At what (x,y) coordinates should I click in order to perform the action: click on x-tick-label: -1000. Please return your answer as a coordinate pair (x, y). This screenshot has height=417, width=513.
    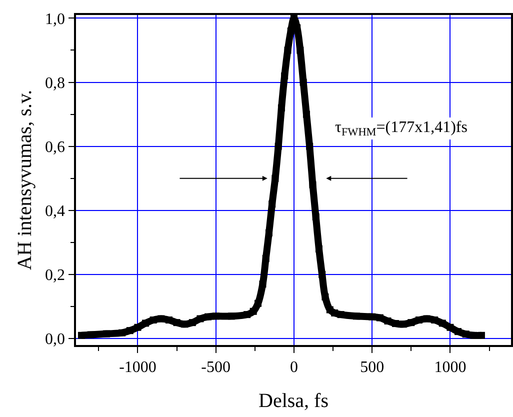
    Looking at the image, I should click on (137, 367).